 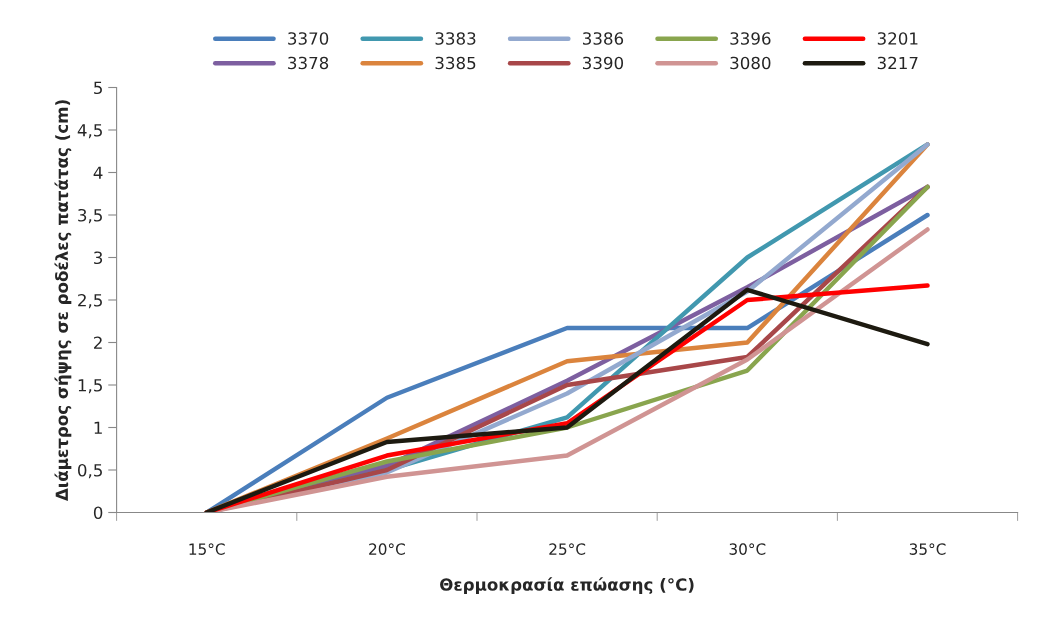 What do you see at coordinates (98, 427) in the screenshot?
I see `y-tick-label: 1` at bounding box center [98, 427].